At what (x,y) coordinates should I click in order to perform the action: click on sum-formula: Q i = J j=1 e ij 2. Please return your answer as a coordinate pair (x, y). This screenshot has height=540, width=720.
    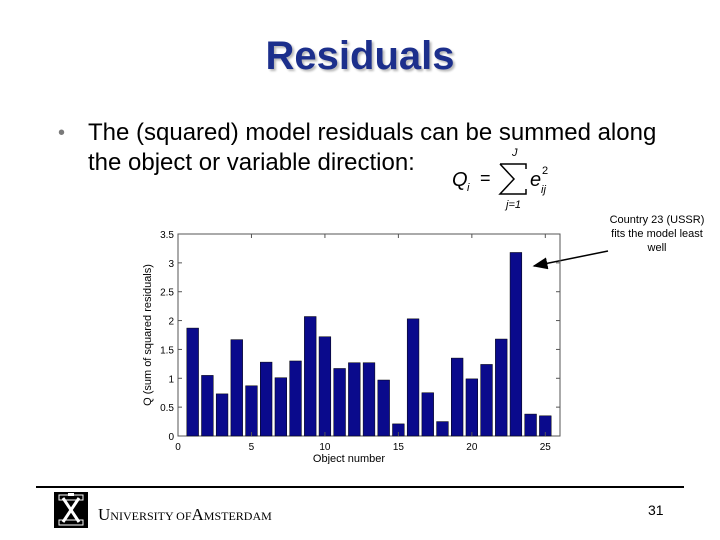
    Looking at the image, I should click on (500, 179).